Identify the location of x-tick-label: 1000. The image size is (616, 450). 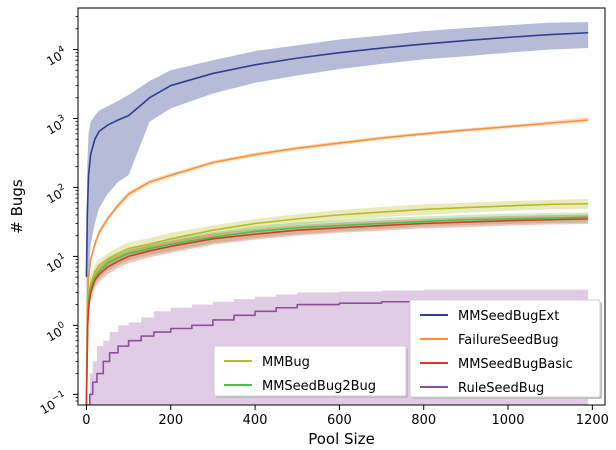
(507, 420).